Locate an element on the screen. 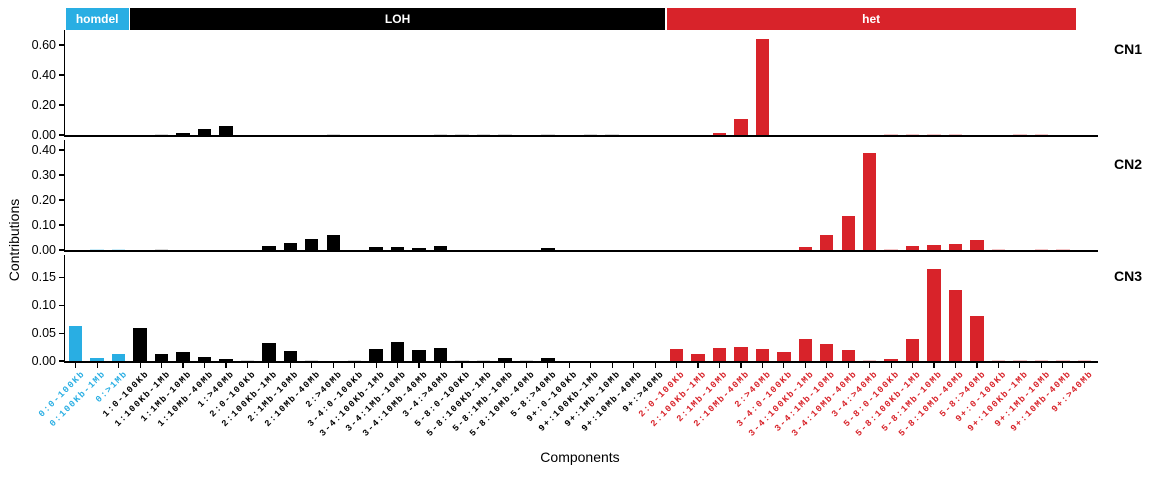  group-header-loh: LOH is located at coordinates (398, 19).